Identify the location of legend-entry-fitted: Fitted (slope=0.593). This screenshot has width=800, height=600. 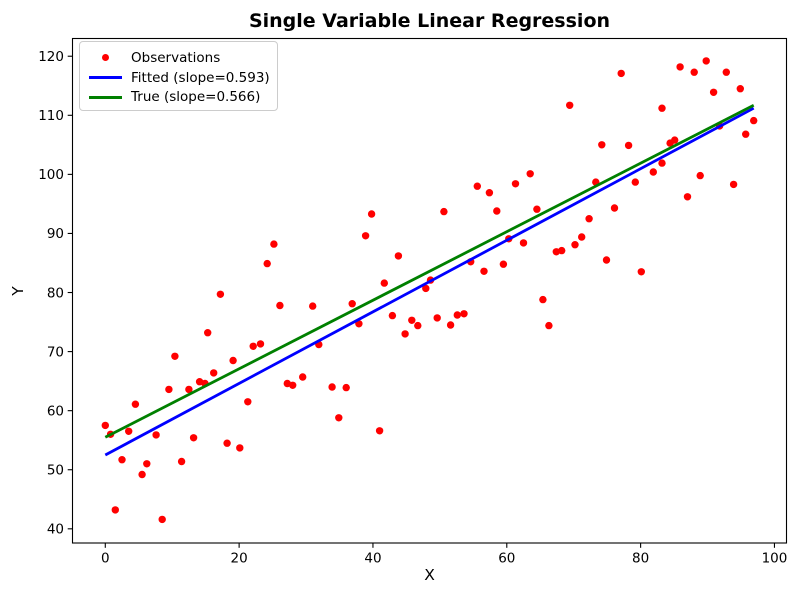
(183, 78).